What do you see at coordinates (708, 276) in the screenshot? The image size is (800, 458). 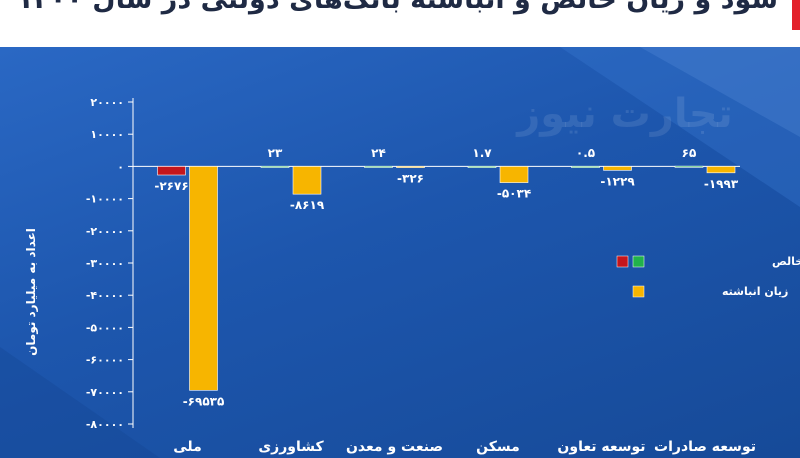 I see `legend: سود (زیان) خالص زیان انباشته` at bounding box center [708, 276].